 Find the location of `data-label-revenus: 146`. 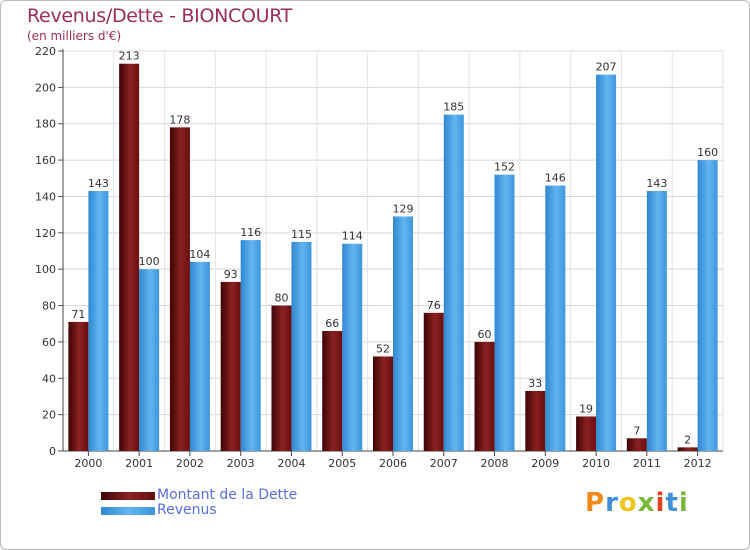

data-label-revenus: 146 is located at coordinates (555, 178).